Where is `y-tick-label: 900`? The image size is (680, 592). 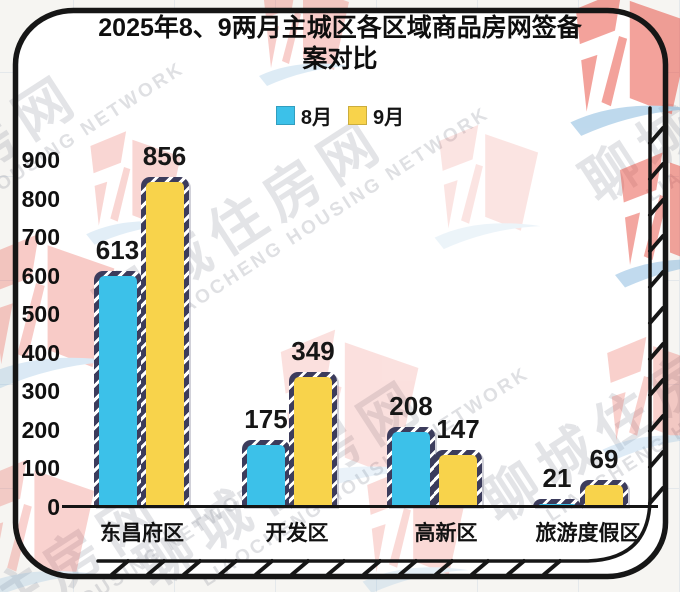 y-tick-label: 900 is located at coordinates (40, 160).